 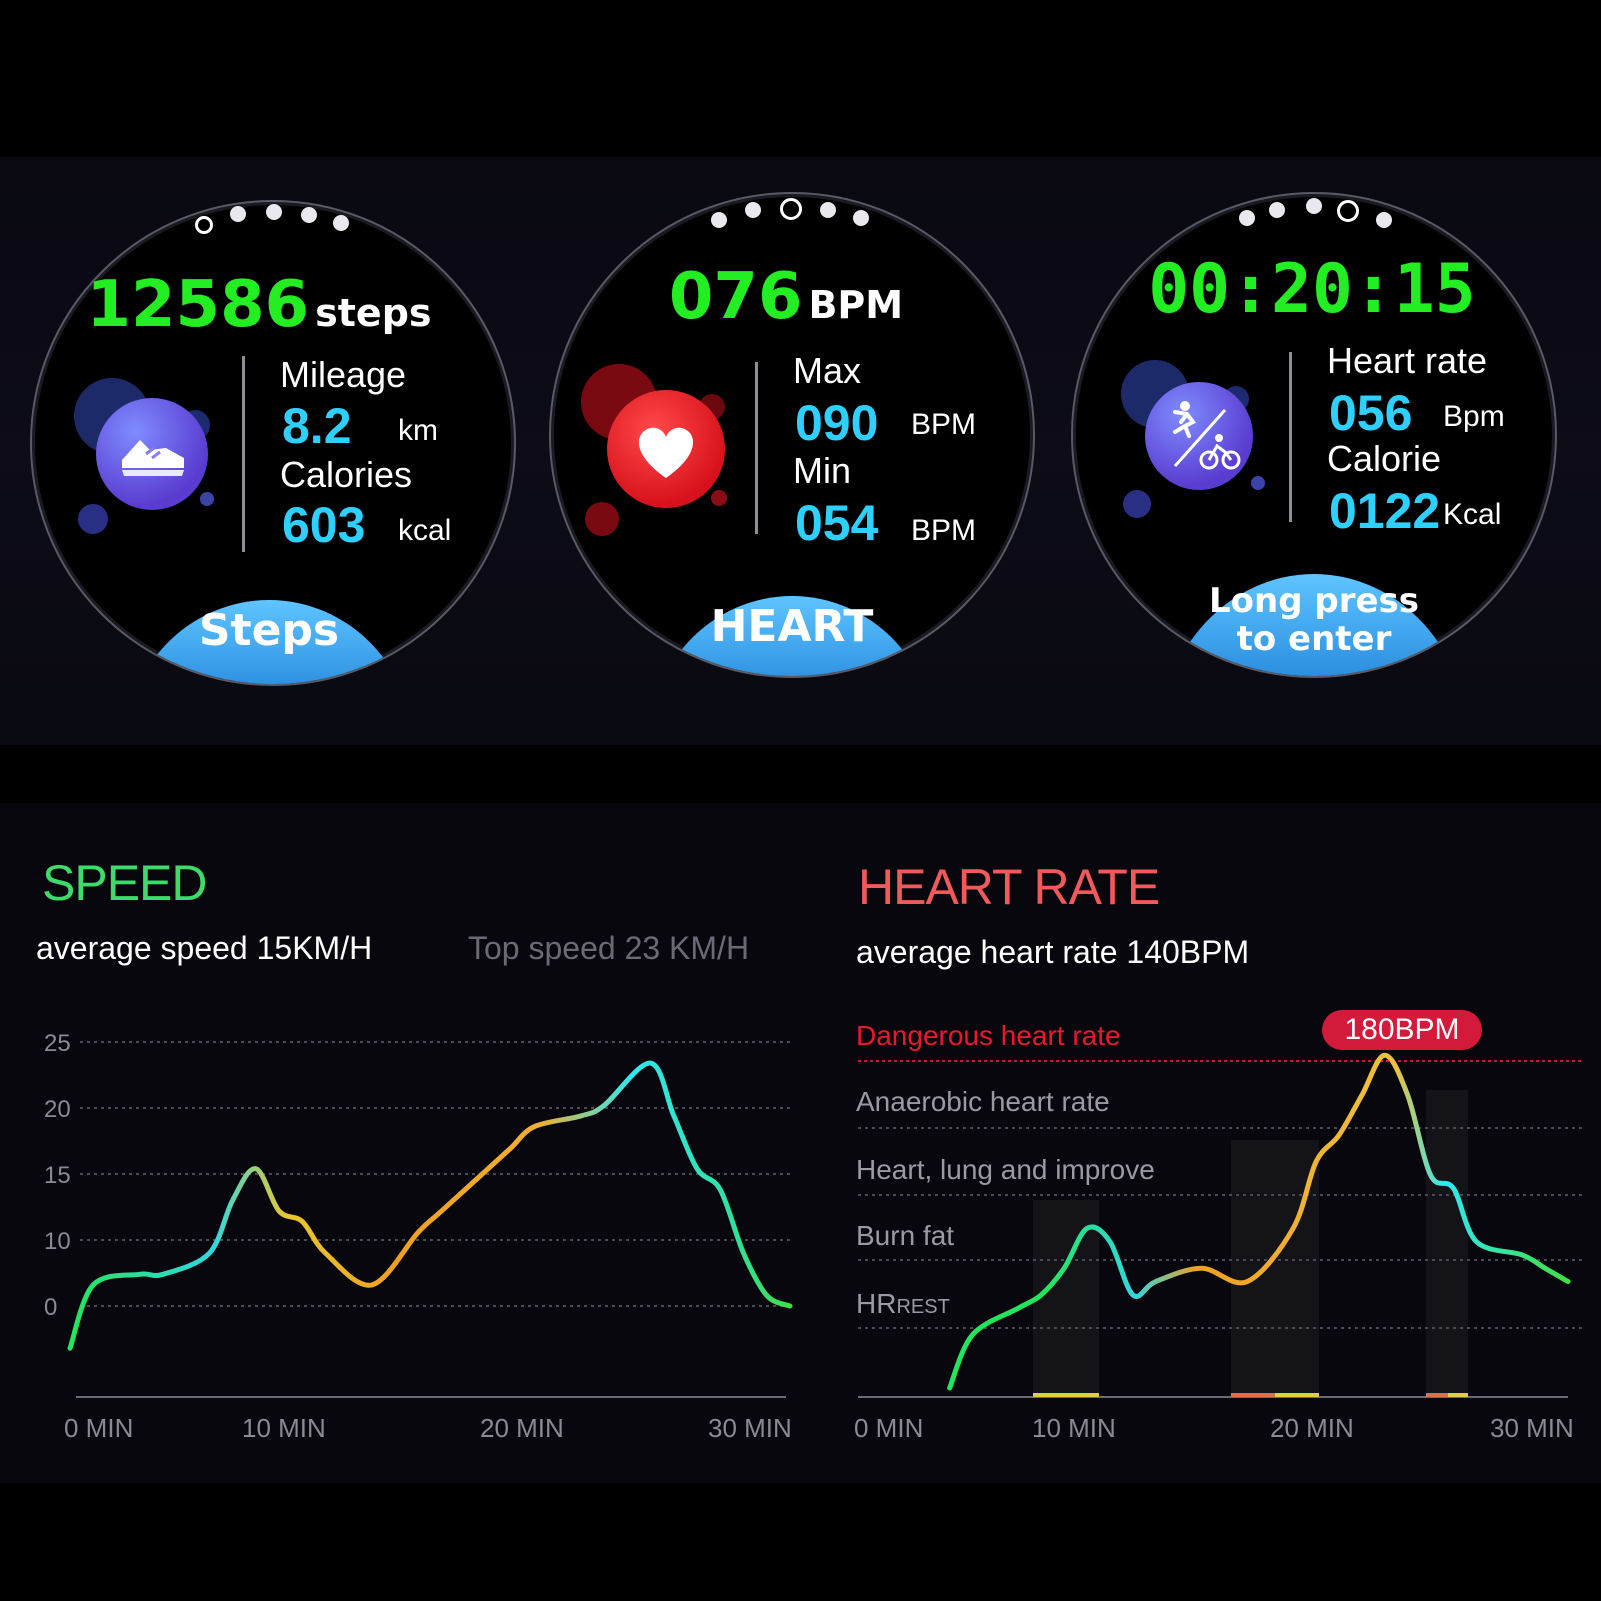 What do you see at coordinates (284, 1428) in the screenshot?
I see `speed-x-tick: 10 MIN` at bounding box center [284, 1428].